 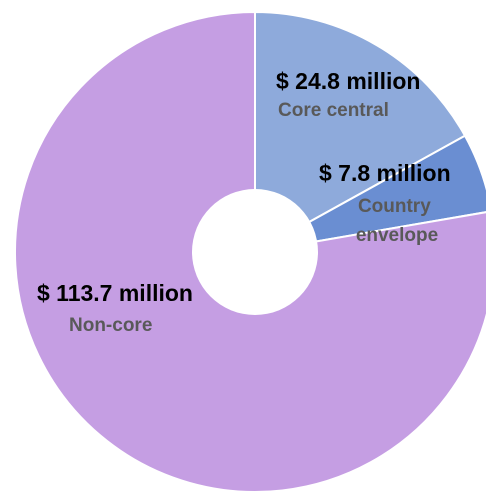 I want to click on country-envelope-category-line-2: envelope, so click(x=397, y=235).